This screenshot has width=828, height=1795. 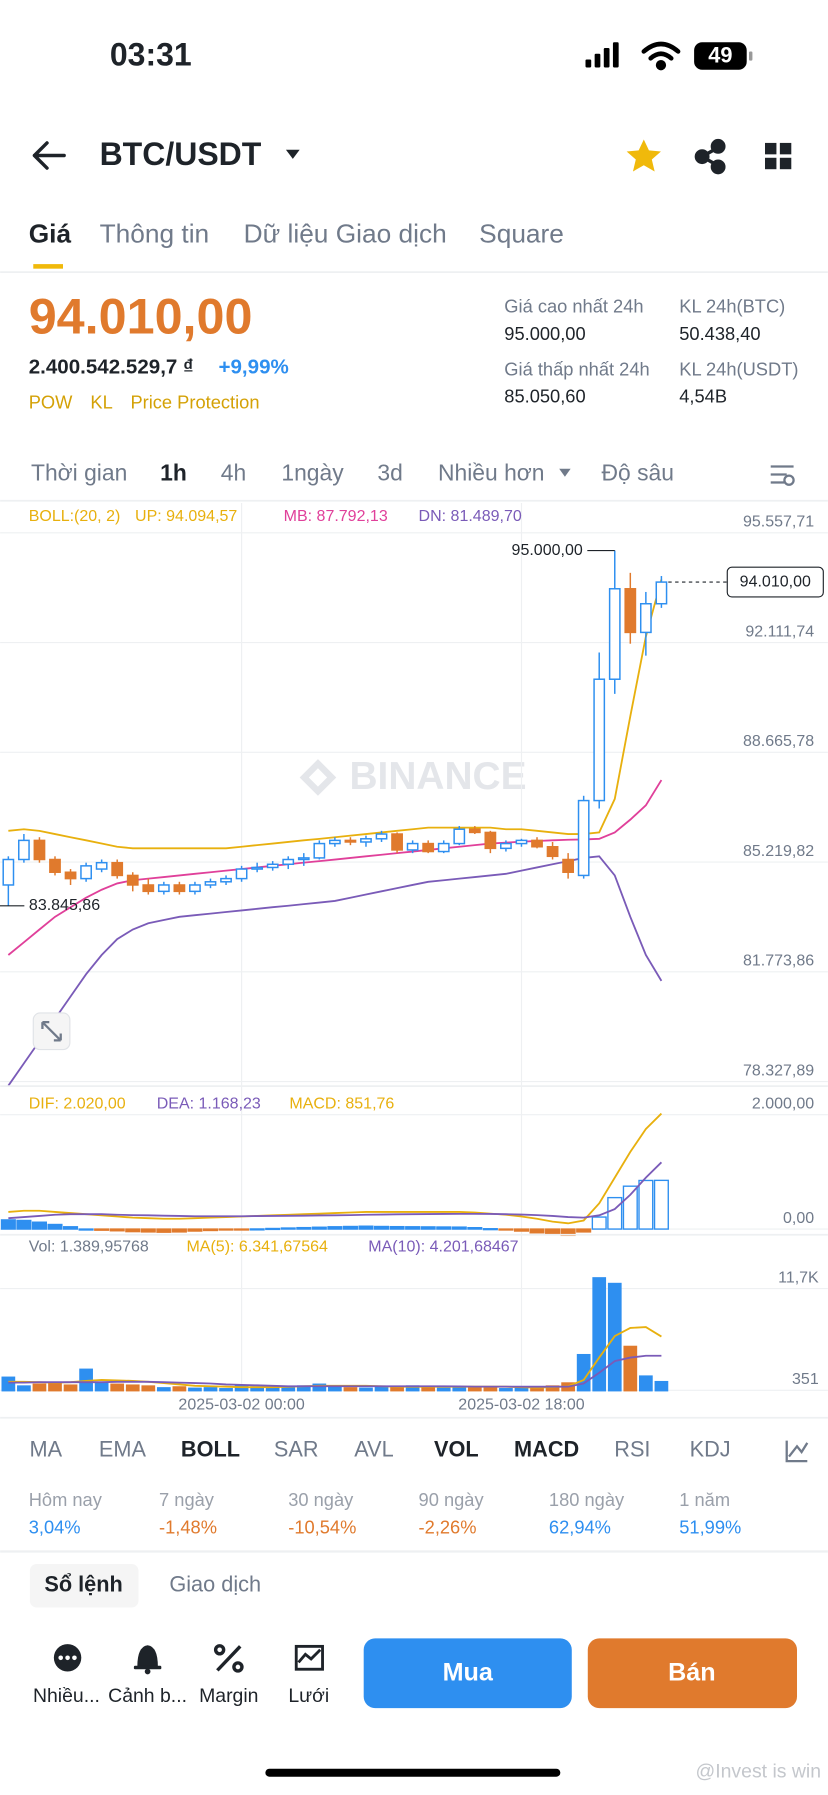 I want to click on menu-grid-icon, so click(x=778, y=156).